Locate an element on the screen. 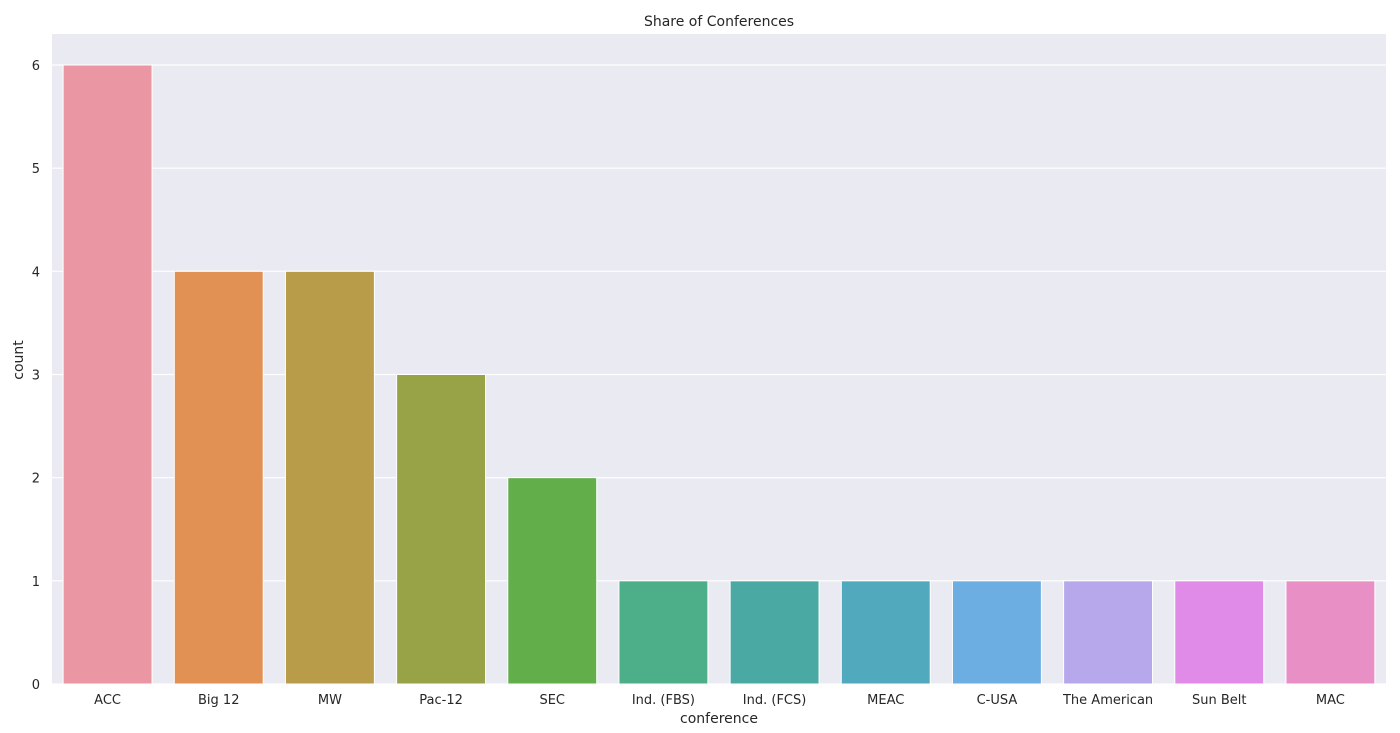  x-tick-label: C-USA is located at coordinates (997, 700).